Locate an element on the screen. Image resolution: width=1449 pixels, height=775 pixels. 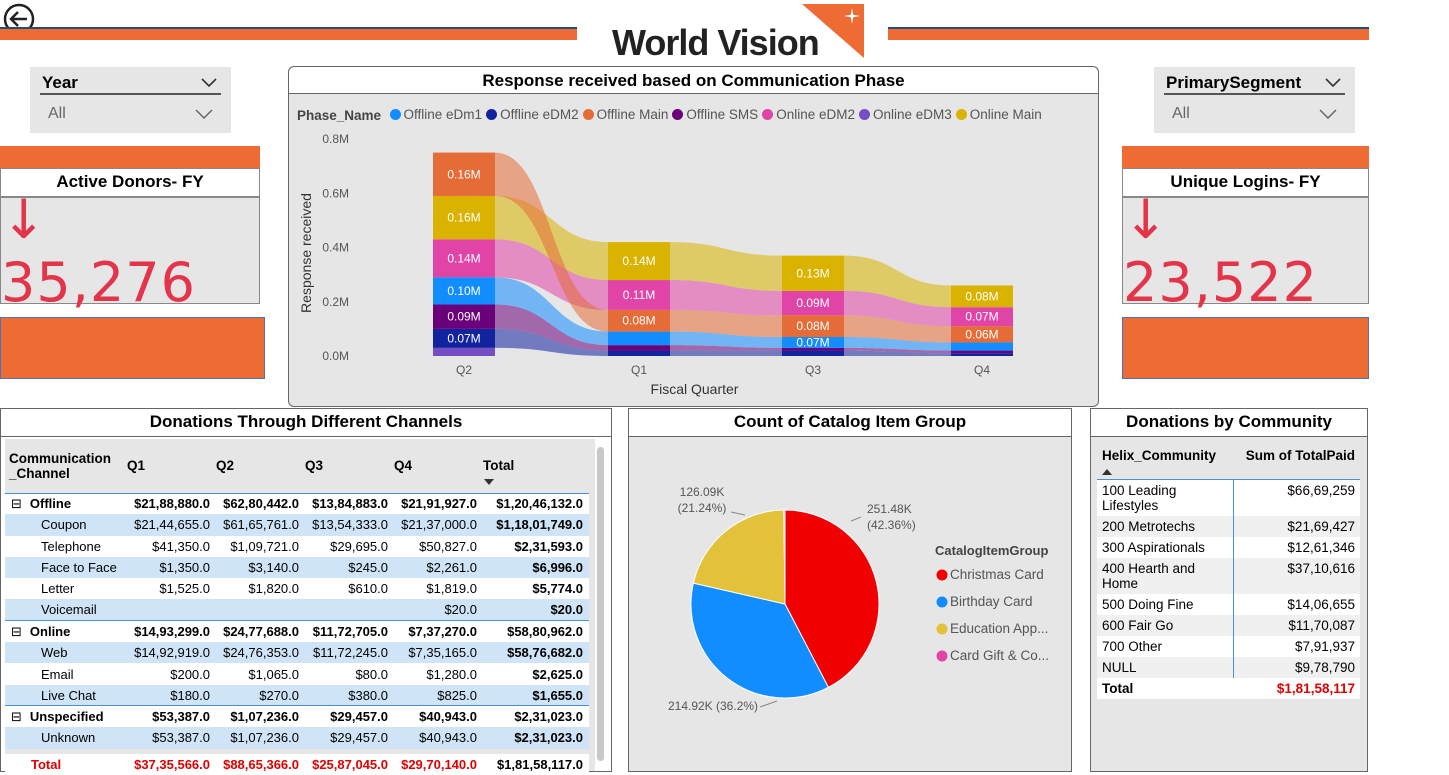
table-row: 700 Other $7,91,937 is located at coordinates (1228, 646).